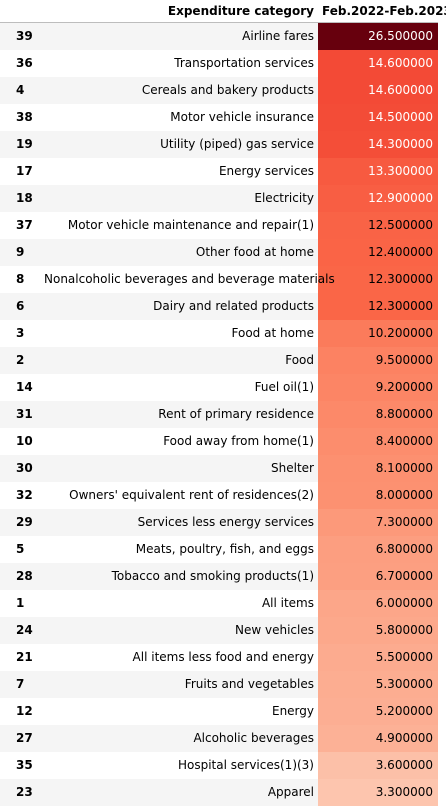 This screenshot has height=806, width=446. Describe the element at coordinates (272, 333) in the screenshot. I see `row-category: Food at home` at that location.